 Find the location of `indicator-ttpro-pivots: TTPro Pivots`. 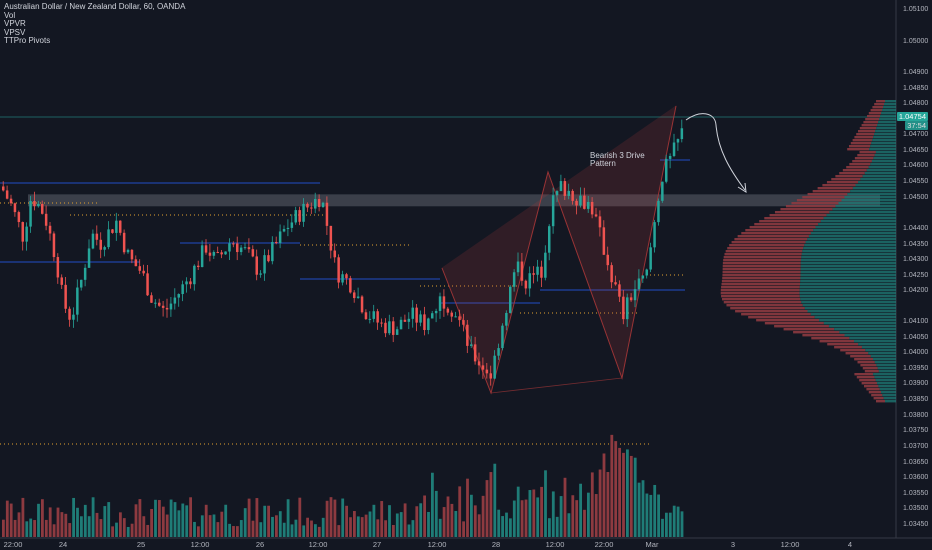

indicator-ttpro-pivots: TTPro Pivots is located at coordinates (27, 40).